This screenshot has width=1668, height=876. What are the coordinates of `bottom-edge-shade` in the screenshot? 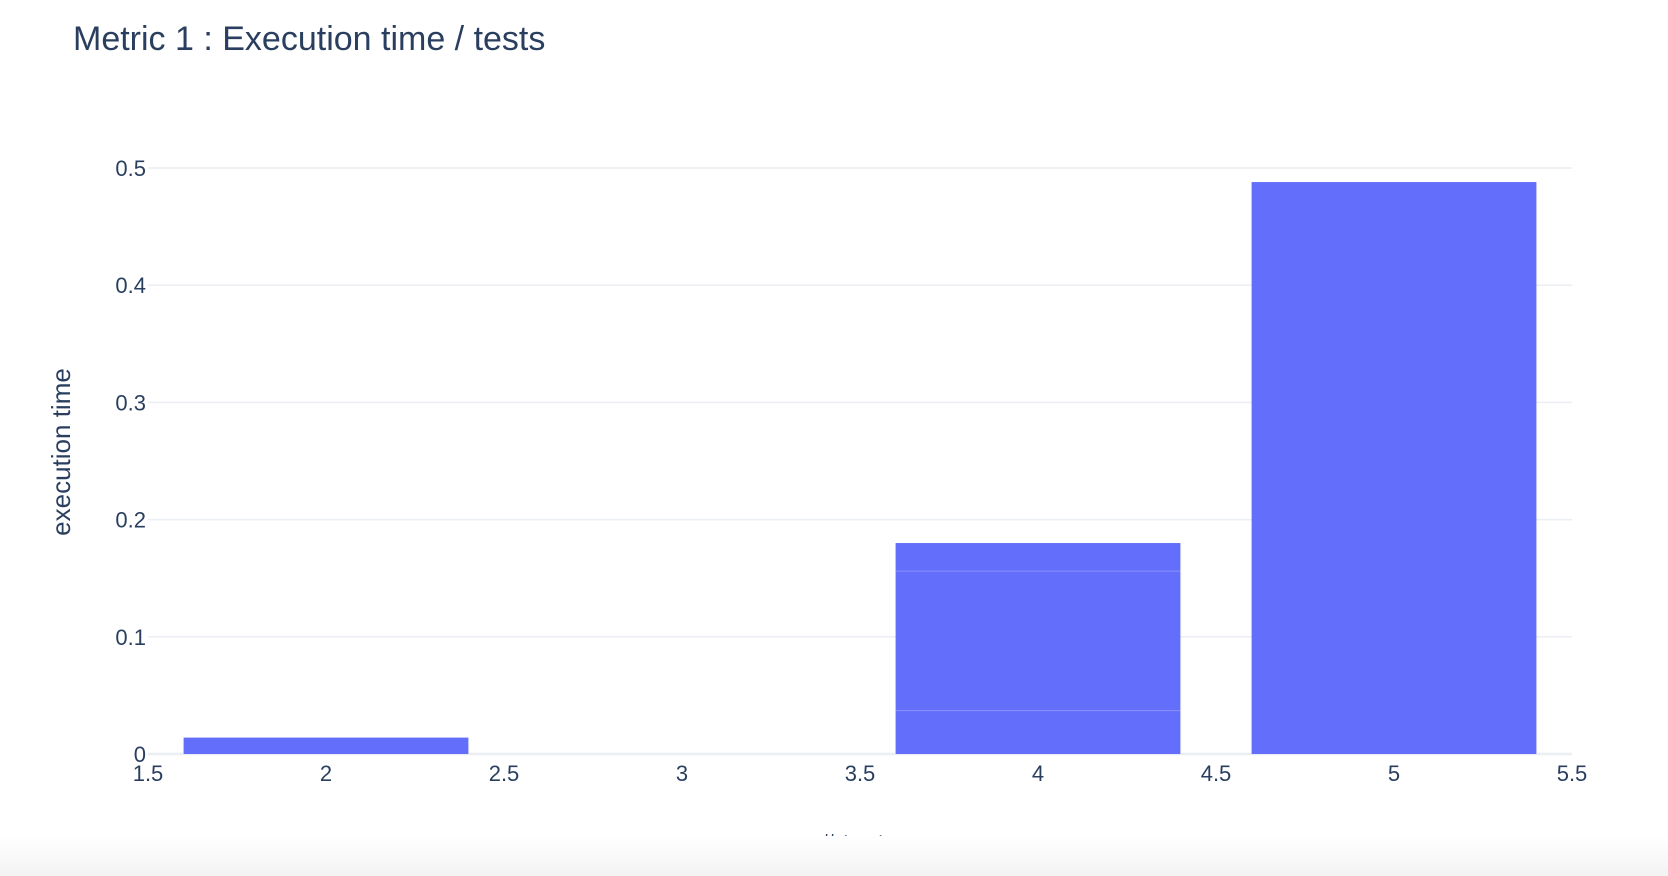 It's located at (834, 856).